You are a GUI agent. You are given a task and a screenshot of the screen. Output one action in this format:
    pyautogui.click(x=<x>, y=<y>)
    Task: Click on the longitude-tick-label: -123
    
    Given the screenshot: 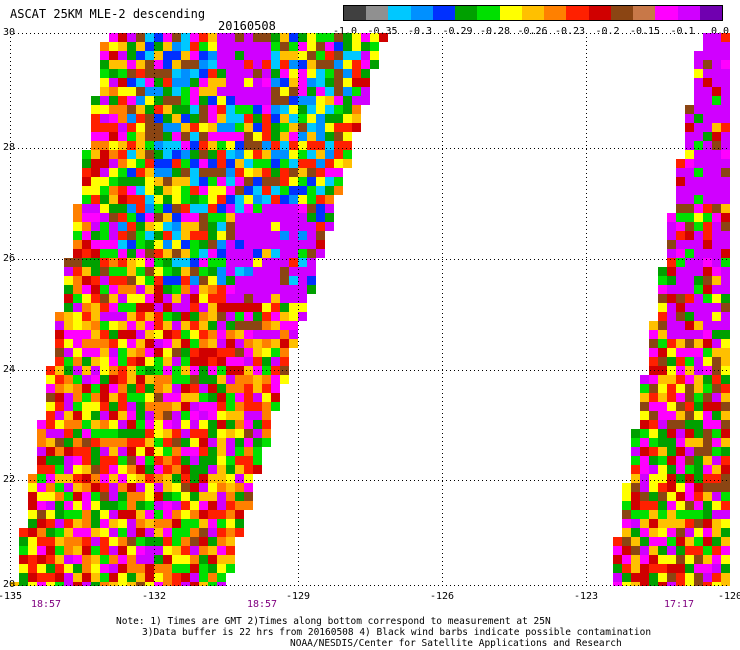 What is the action you would take?
    pyautogui.click(x=586, y=596)
    